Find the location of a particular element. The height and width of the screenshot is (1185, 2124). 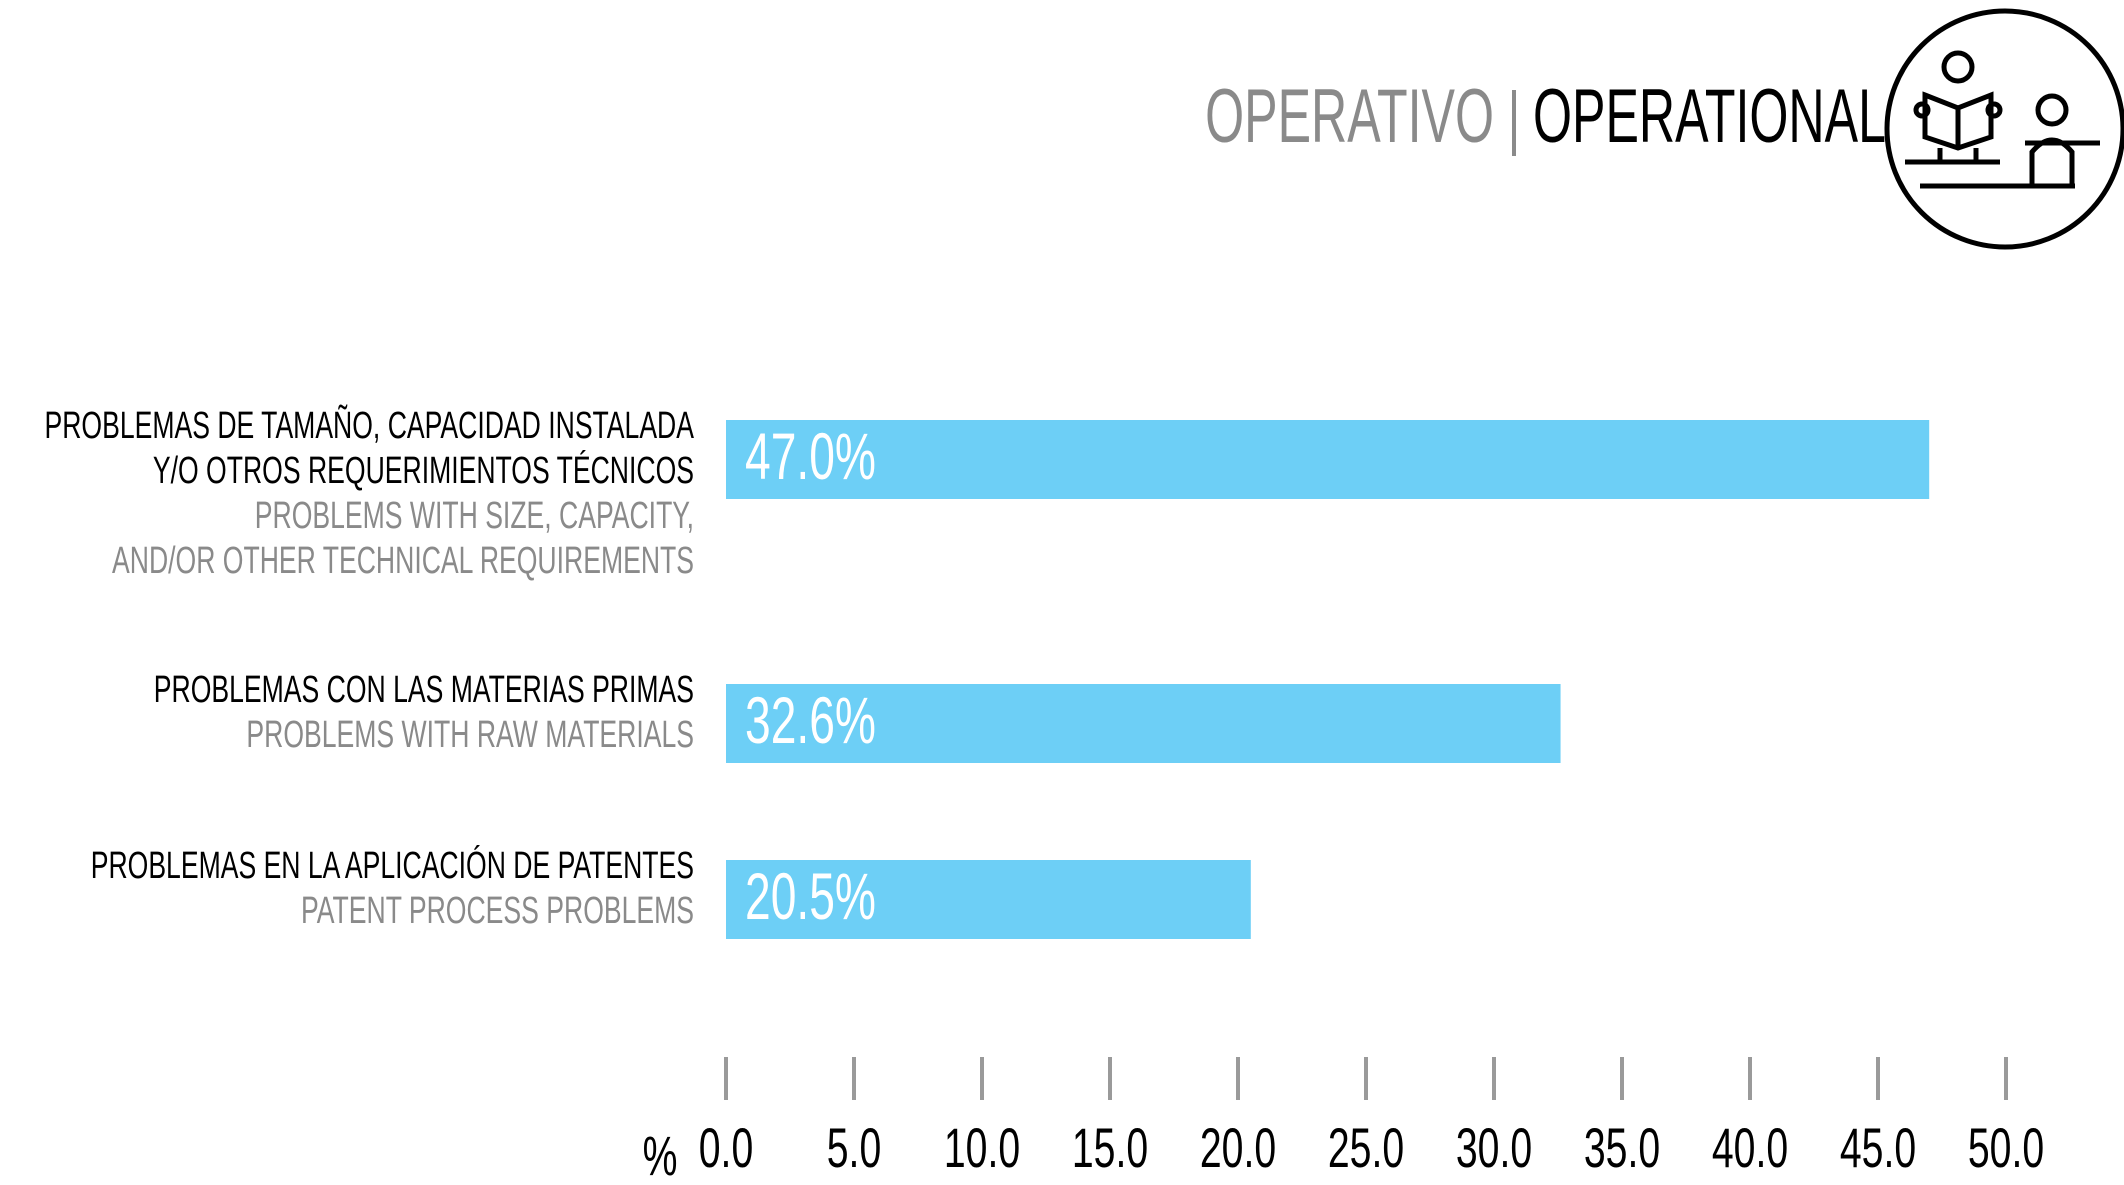

value-label: 20.5% is located at coordinates (810, 897).